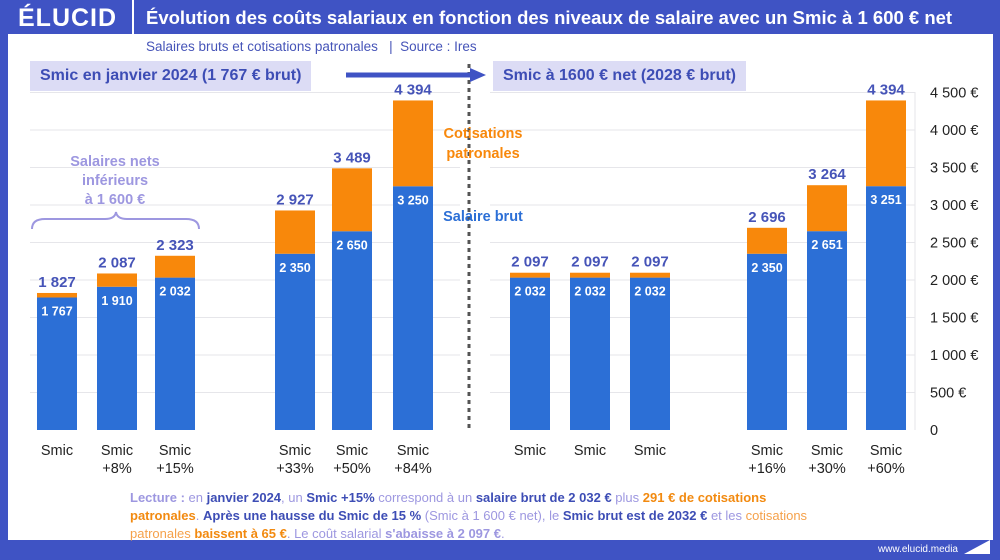 The width and height of the screenshot is (1000, 560). What do you see at coordinates (175, 245) in the screenshot?
I see `bar-total-label: 2 323` at bounding box center [175, 245].